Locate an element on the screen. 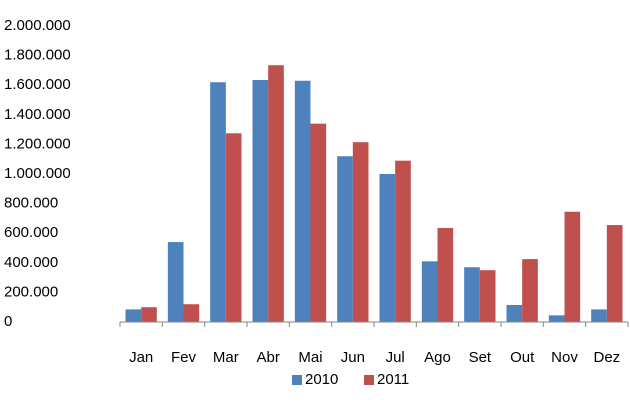 The image size is (630, 419). y-tick-label: 1.600.000 is located at coordinates (37, 84).